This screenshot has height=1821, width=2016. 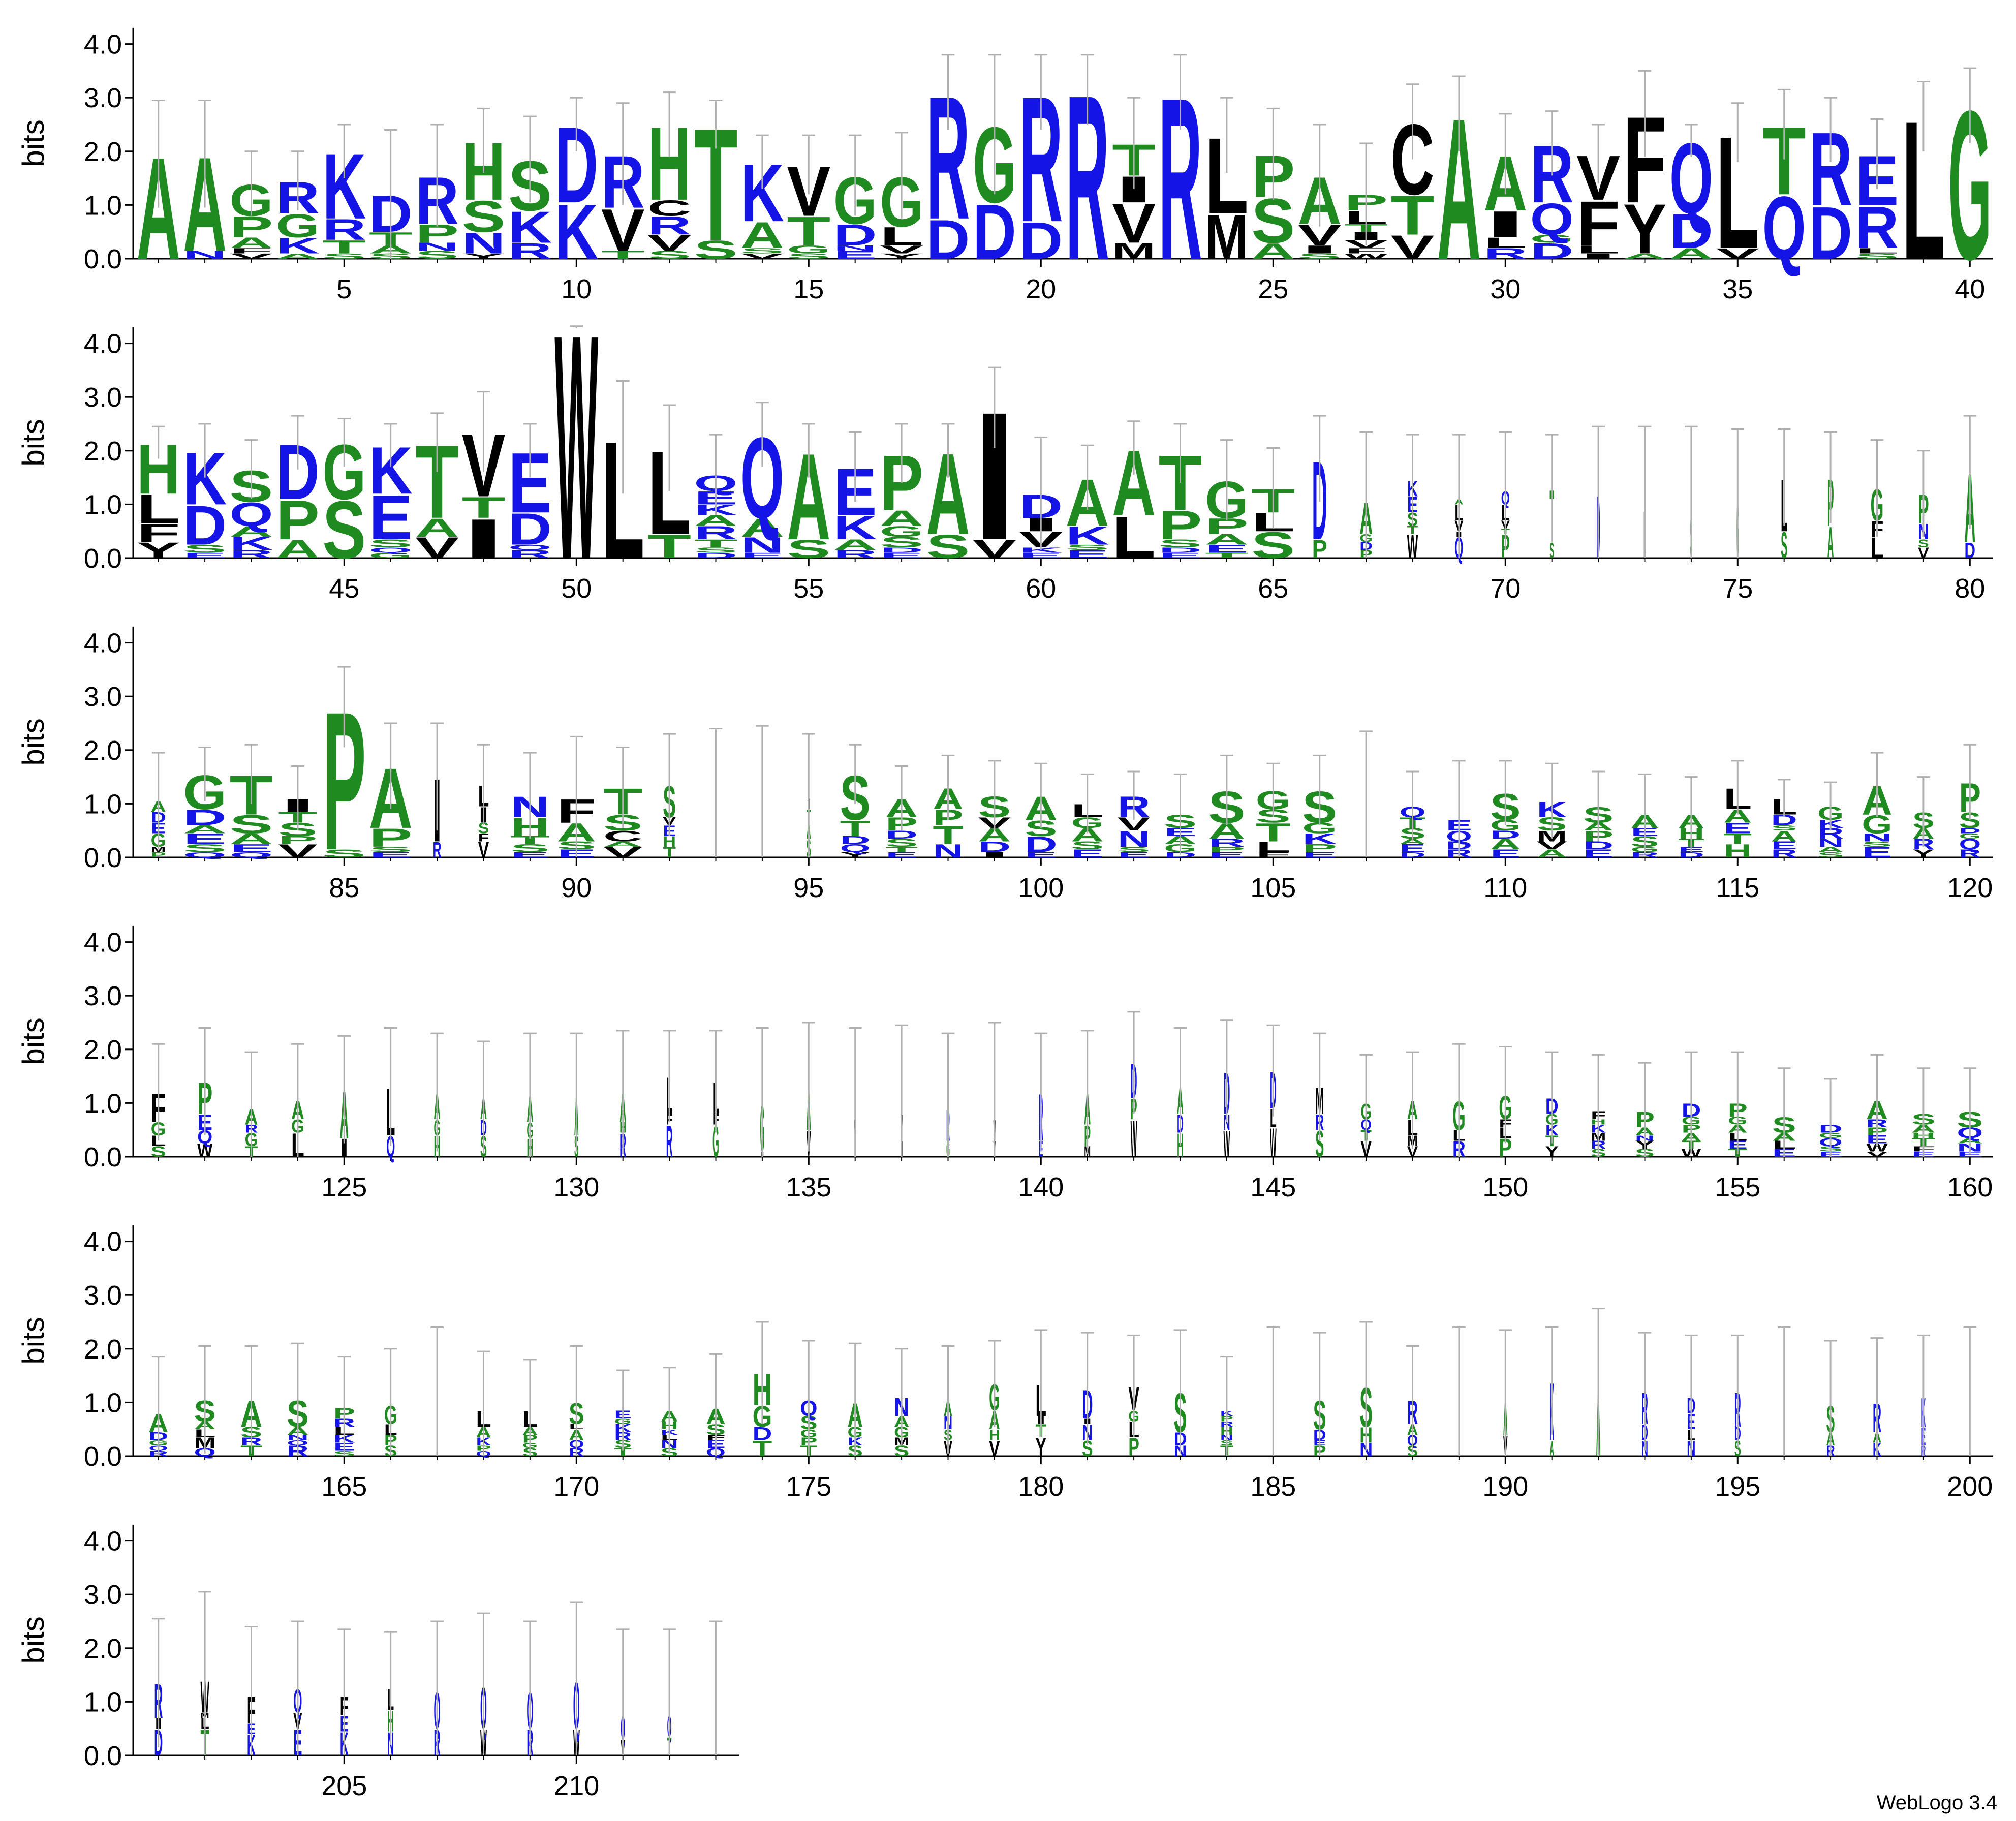 I want to click on x-tick-label: 65, so click(x=1273, y=588).